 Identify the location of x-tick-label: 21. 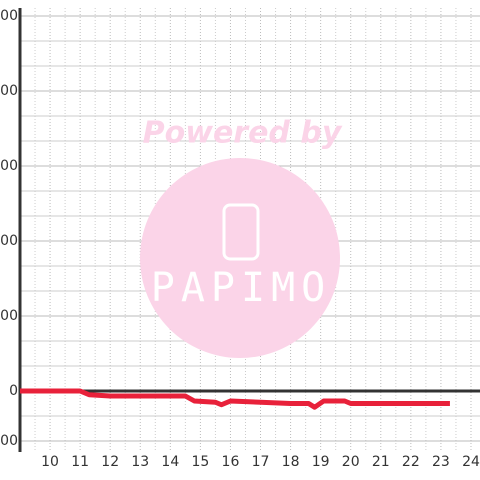
(381, 462).